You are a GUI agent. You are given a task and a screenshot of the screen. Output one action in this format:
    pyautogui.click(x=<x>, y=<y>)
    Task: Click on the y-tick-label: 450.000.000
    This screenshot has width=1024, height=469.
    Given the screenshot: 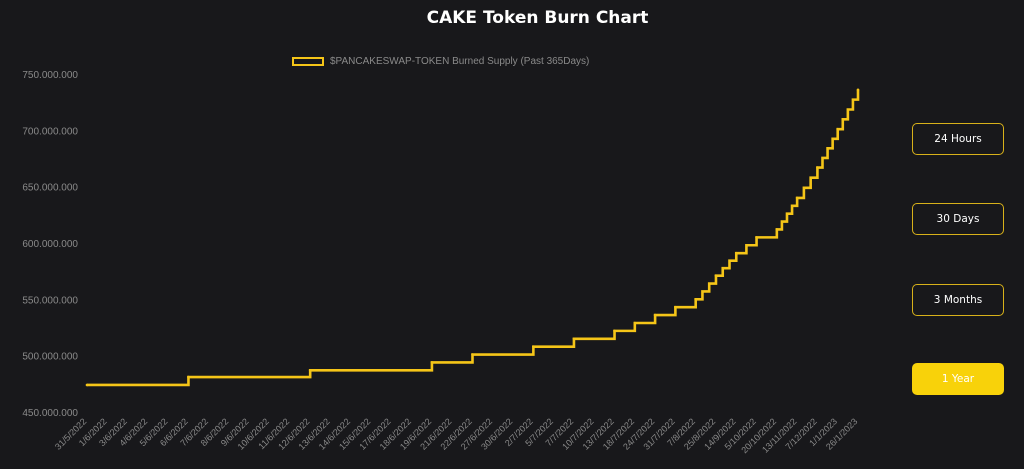 What is the action you would take?
    pyautogui.click(x=50, y=413)
    